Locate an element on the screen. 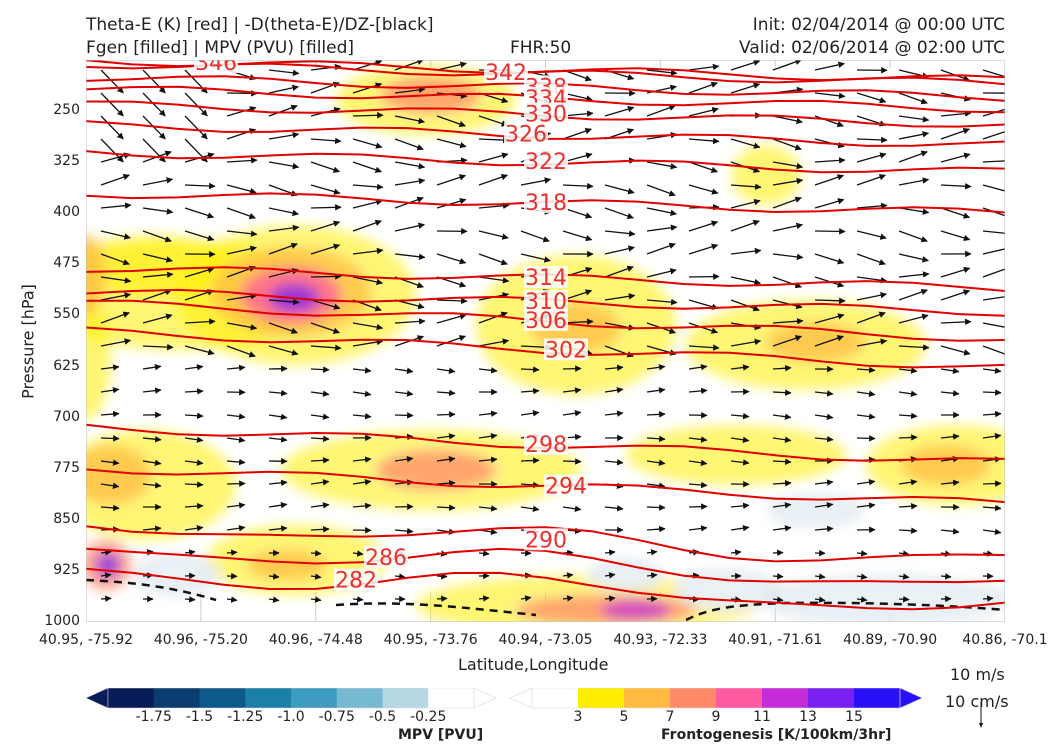 The width and height of the screenshot is (1050, 750). dthetae-dz-contour is located at coordinates (545, 600).